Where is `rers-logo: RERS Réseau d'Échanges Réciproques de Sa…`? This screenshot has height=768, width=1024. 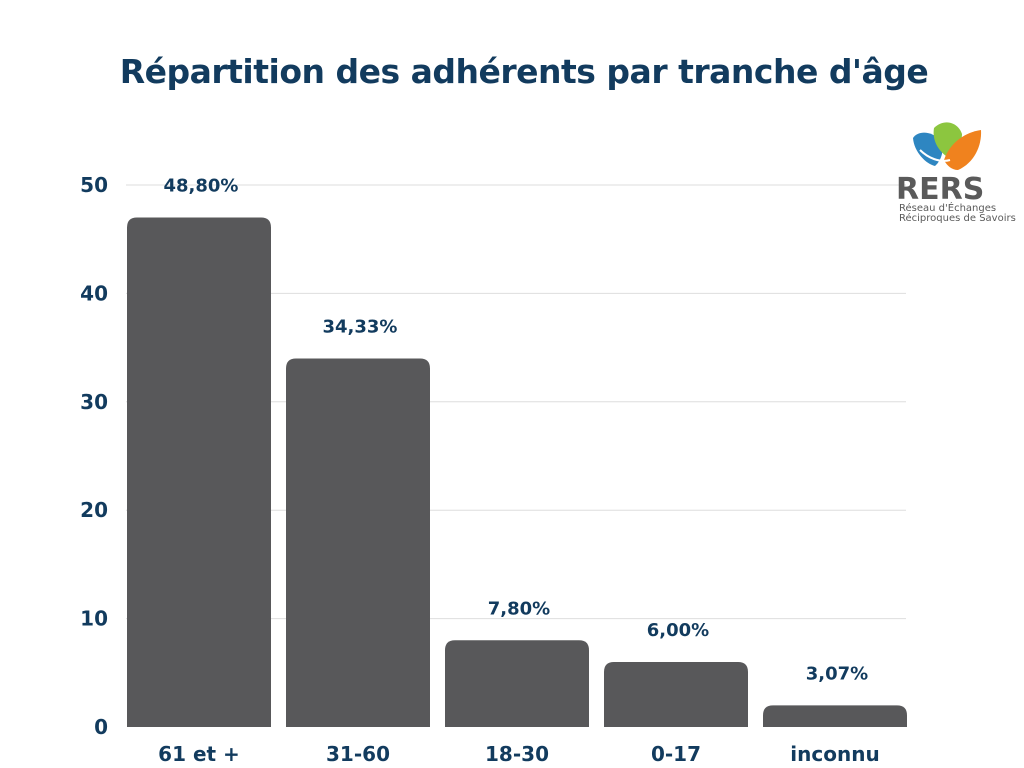
rers-logo: RERS Réseau d'Échanges Réciproques de Sa… is located at coordinates (956, 173).